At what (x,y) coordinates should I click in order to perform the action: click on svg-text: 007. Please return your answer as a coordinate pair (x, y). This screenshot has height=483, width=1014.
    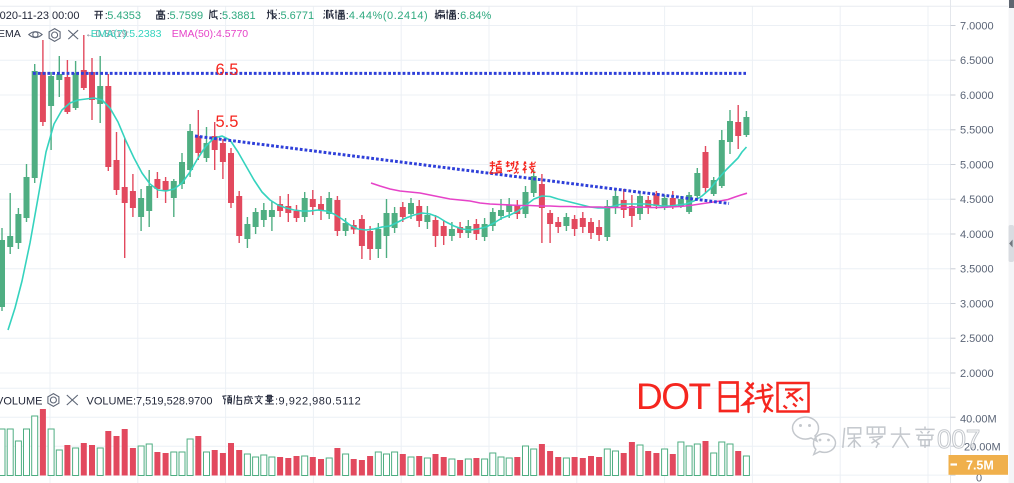
    Looking at the image, I should click on (958, 439).